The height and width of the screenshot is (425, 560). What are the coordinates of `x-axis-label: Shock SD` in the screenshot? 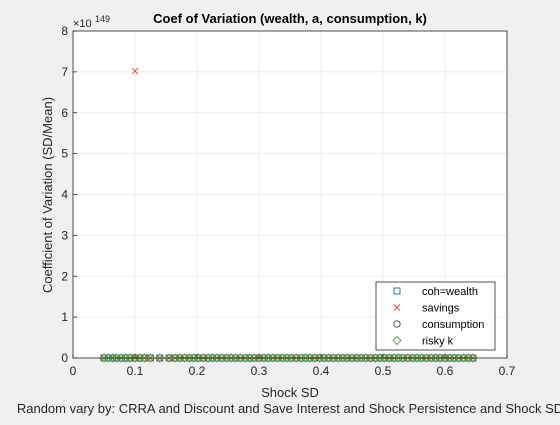 It's located at (290, 392).